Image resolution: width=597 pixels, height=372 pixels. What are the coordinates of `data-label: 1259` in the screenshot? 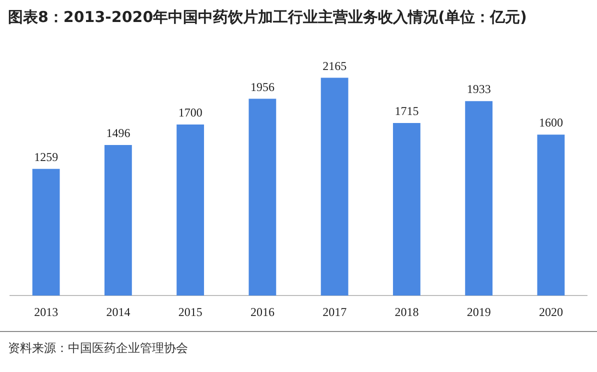 It's located at (46, 157).